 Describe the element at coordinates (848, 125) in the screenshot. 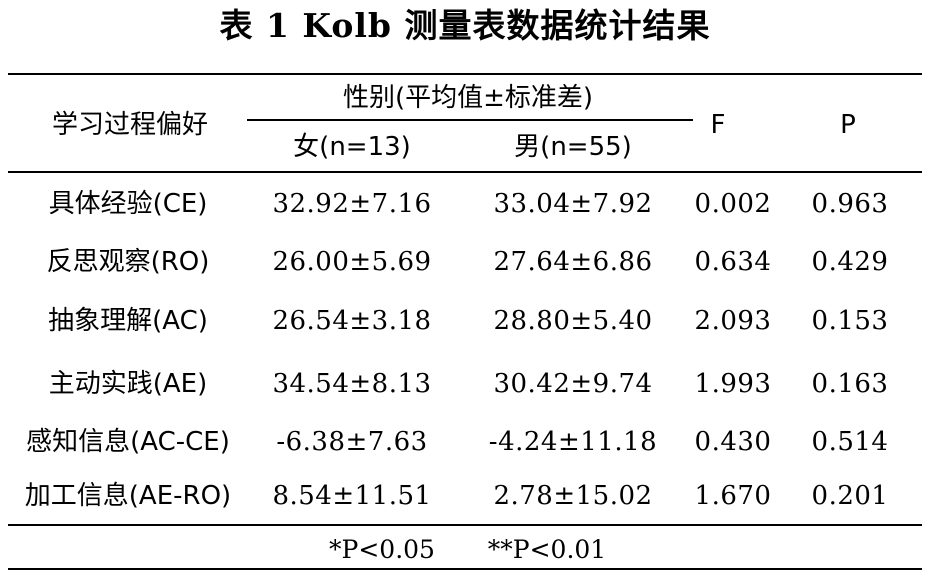

I see `header-p: P` at that location.